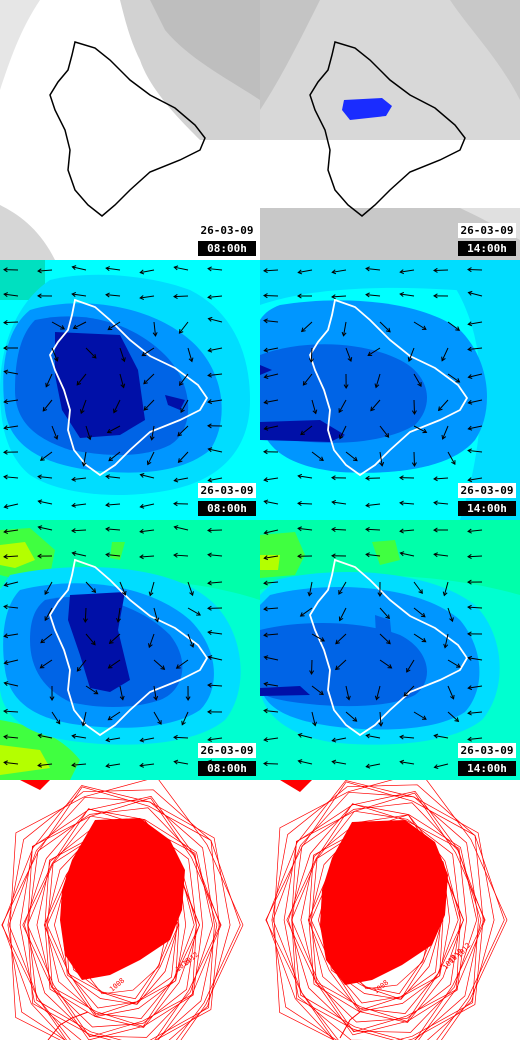  Describe the element at coordinates (227, 248) in the screenshot. I see `time-label: 08:00h` at that location.